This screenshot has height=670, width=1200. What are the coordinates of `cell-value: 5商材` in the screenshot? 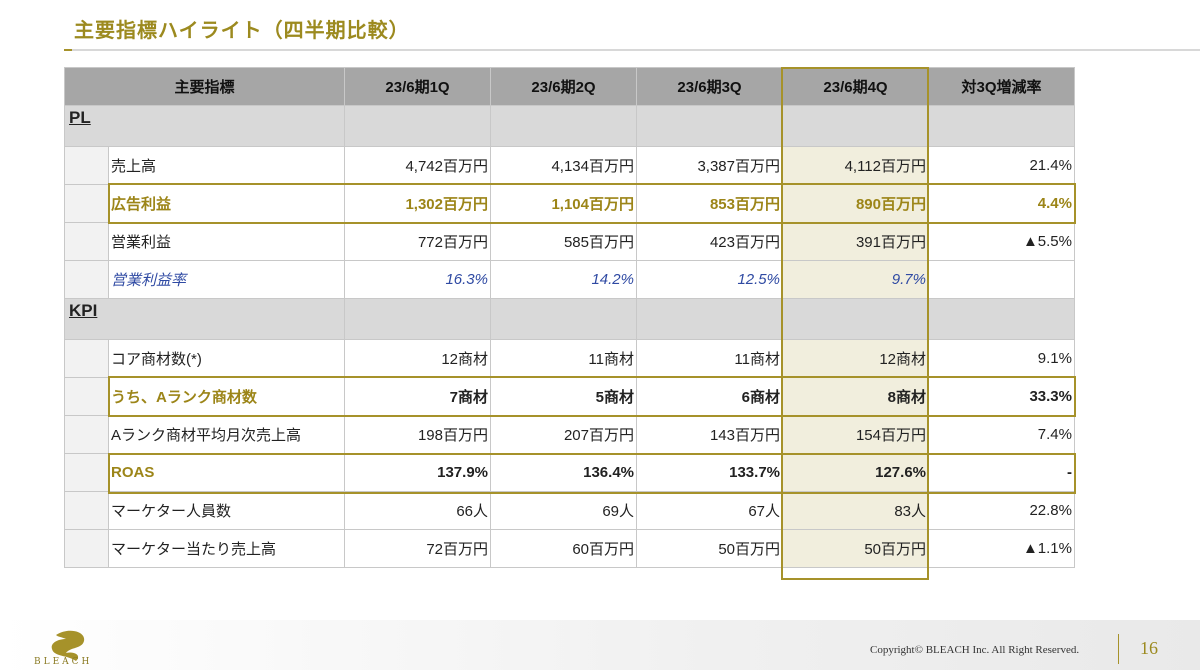 It's located at (563, 396).